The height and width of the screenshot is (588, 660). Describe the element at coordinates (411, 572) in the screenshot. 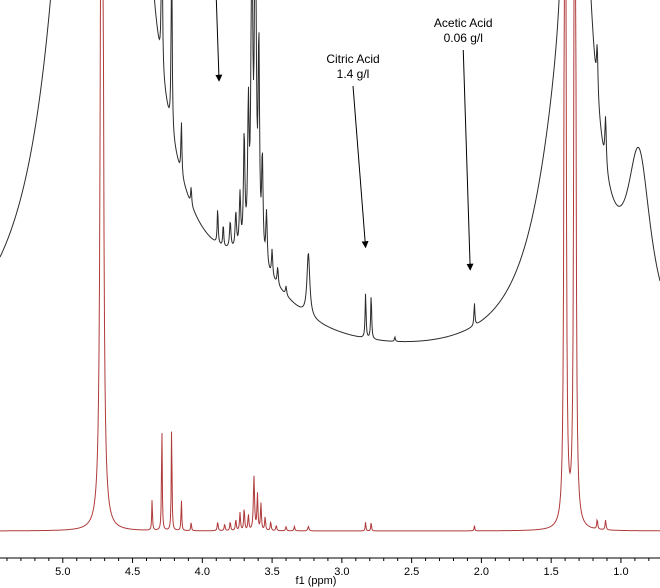

I see `x-tick-label: 2.5` at that location.